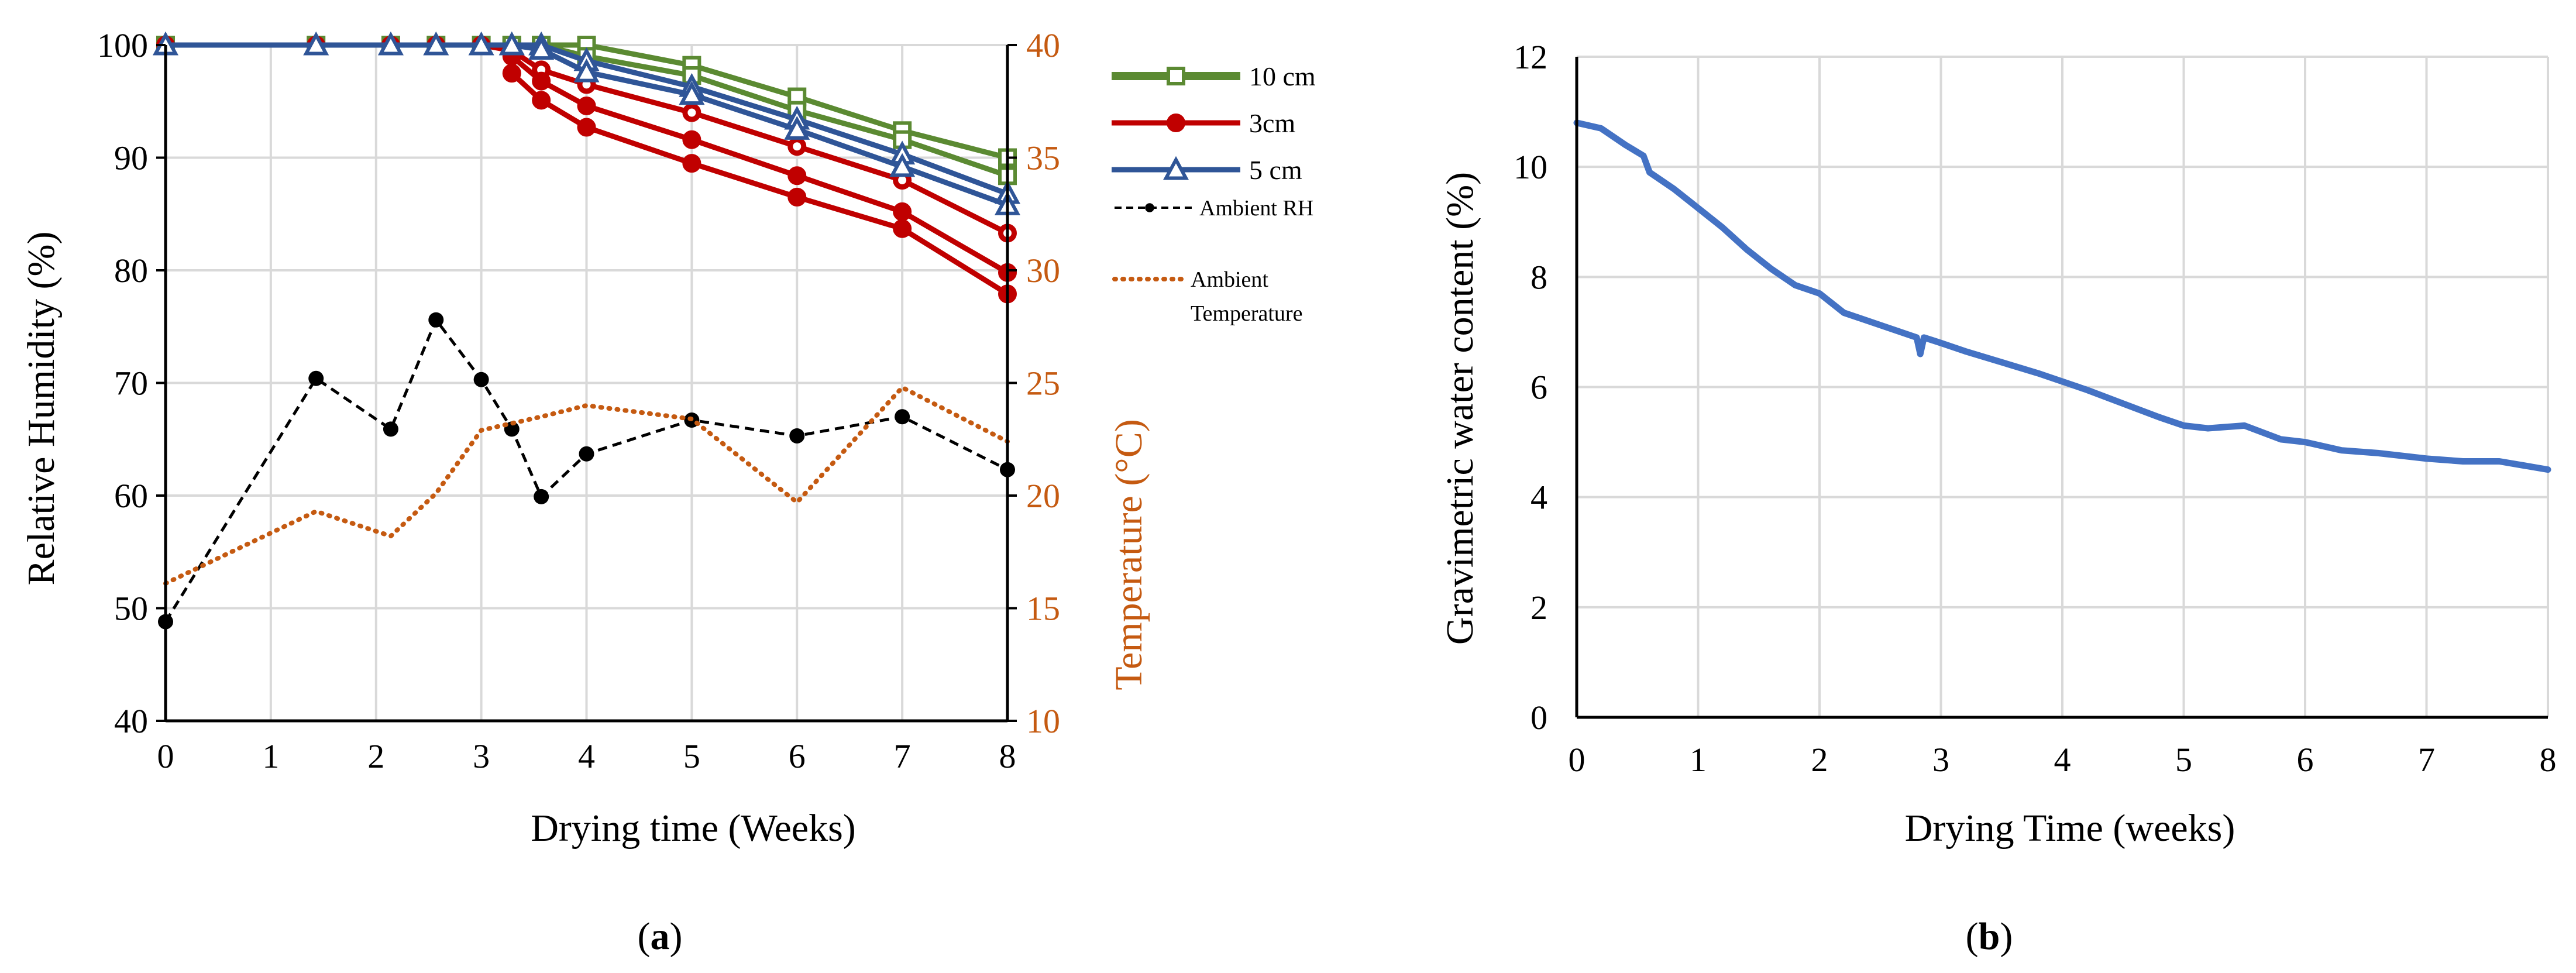 This screenshot has width=2576, height=973. I want to click on chart-a-x-tick-label: 7, so click(903, 756).